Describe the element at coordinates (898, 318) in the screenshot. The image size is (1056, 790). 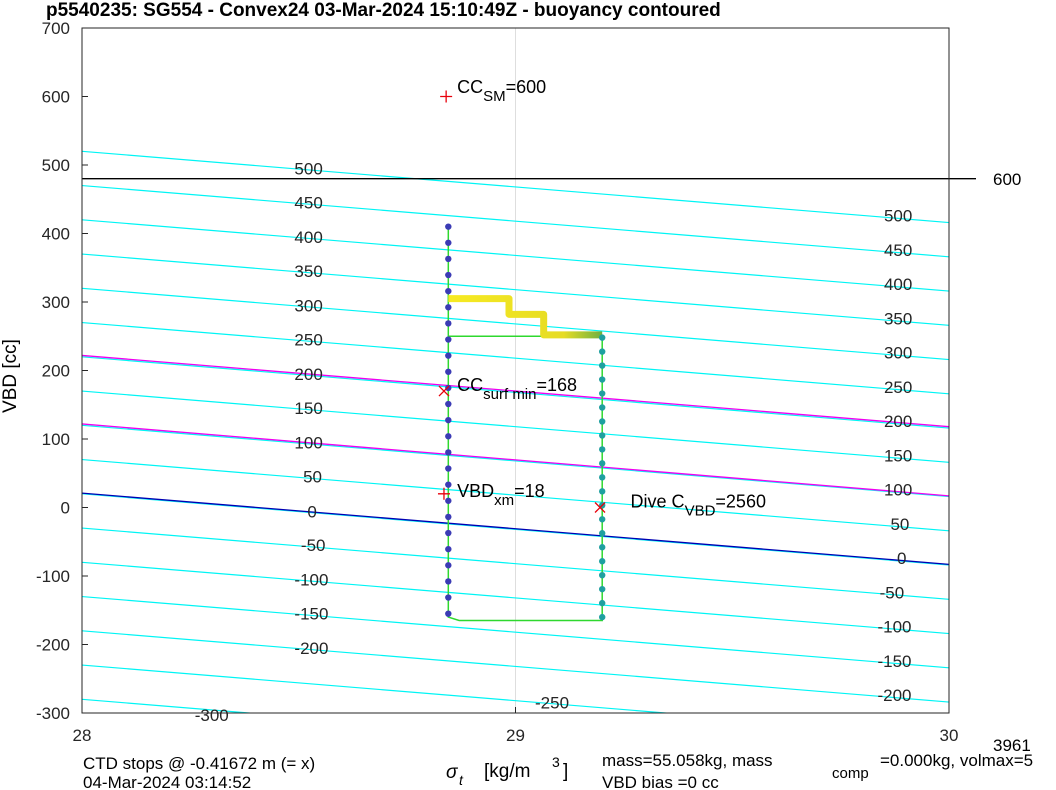
I see `contour-label-right: 350` at that location.